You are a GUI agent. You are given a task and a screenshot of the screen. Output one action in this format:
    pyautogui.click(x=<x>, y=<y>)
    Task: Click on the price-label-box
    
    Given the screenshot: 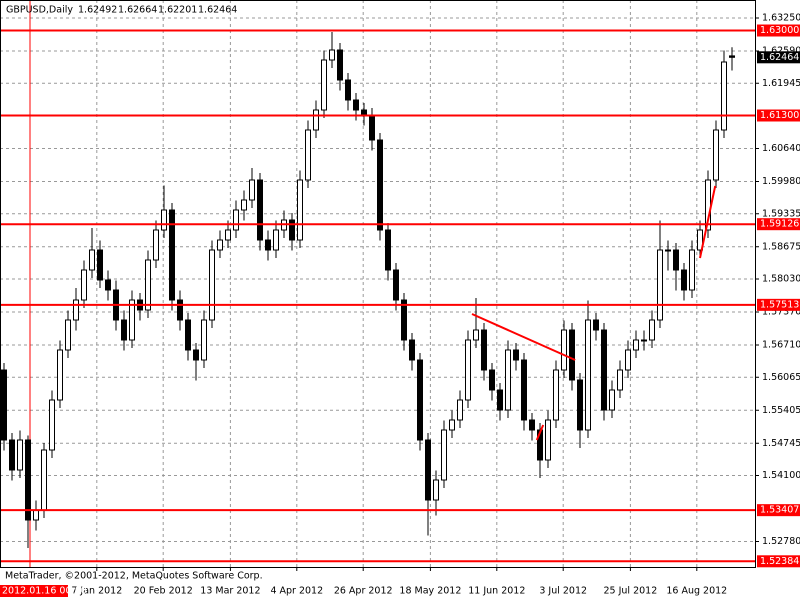 What is the action you would take?
    pyautogui.click(x=778, y=57)
    